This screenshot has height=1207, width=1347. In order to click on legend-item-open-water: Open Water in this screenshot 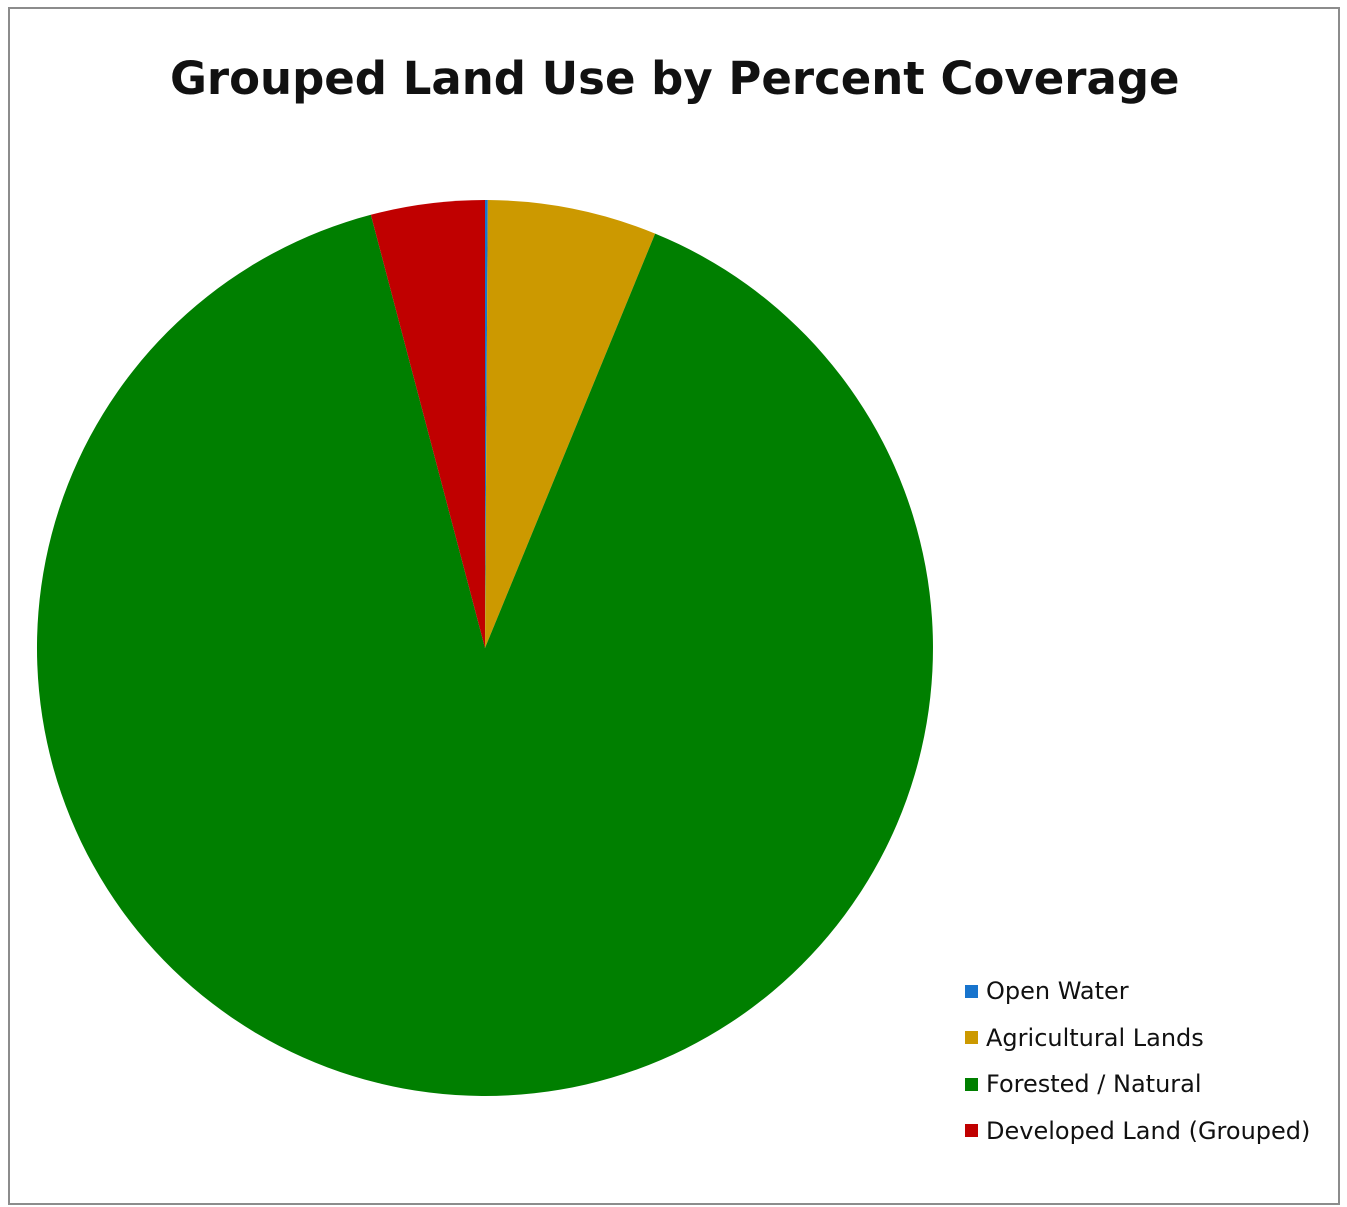, I will do `click(1137, 991)`.